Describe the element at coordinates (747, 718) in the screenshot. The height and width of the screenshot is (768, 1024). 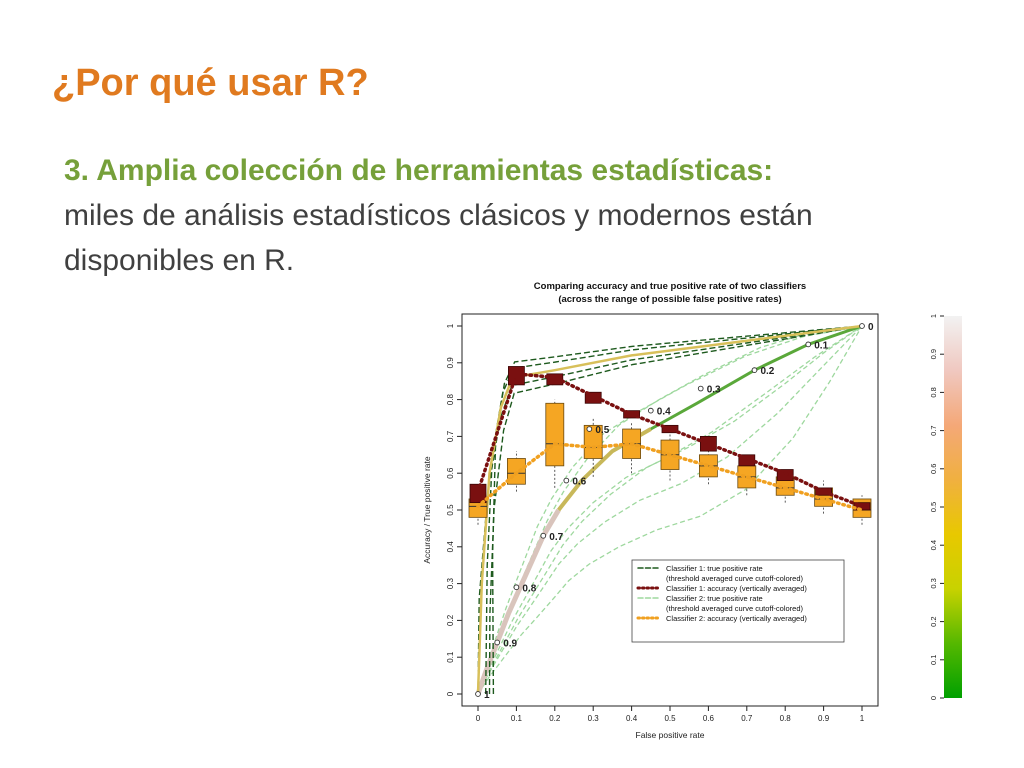
I see `x-tick-label: 0.7` at that location.